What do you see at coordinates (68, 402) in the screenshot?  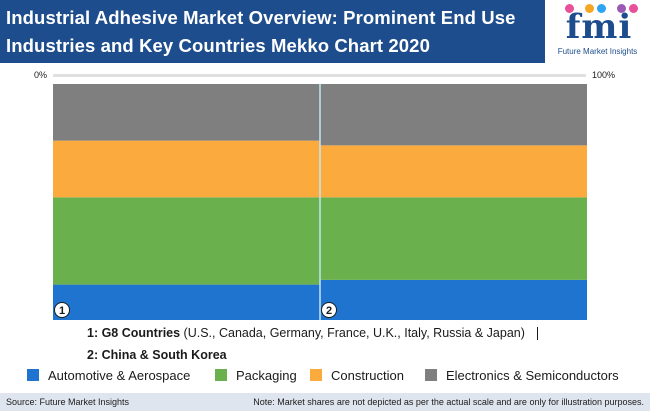 I see `source-note: Source: Future Market Insights` at bounding box center [68, 402].